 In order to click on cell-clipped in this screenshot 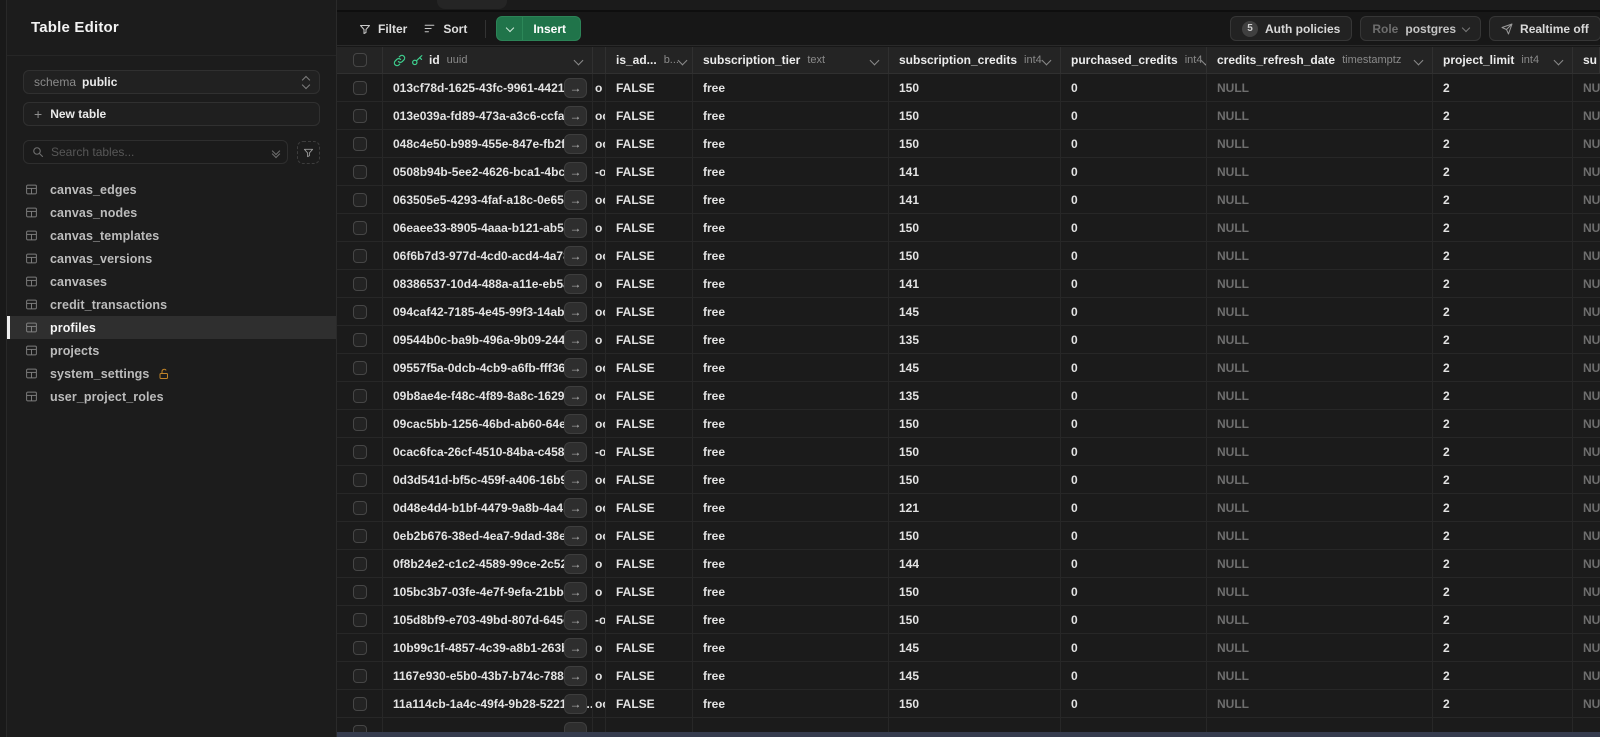, I will do `click(599, 727)`.